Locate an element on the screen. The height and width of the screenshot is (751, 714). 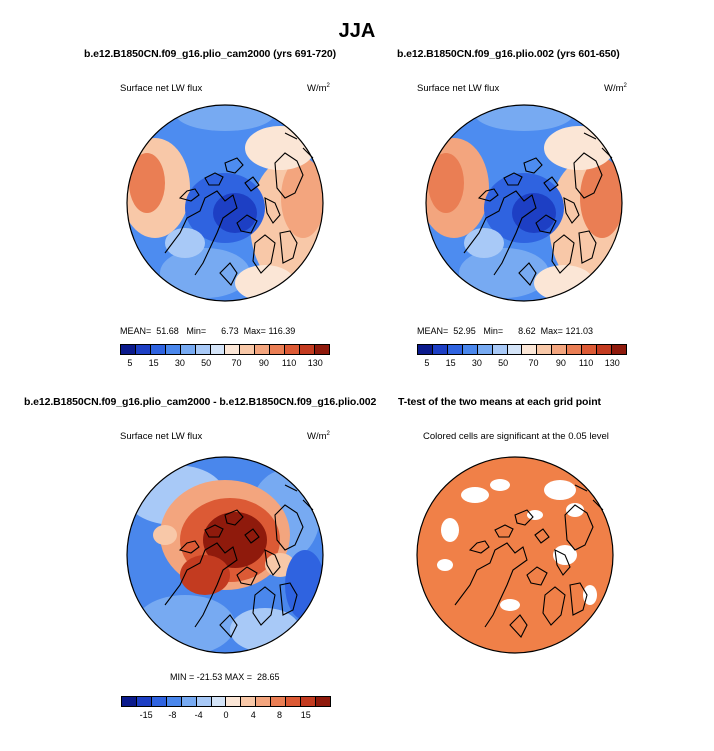
panel-2-variable-label: Surface net LW flux is located at coordinates (458, 88).